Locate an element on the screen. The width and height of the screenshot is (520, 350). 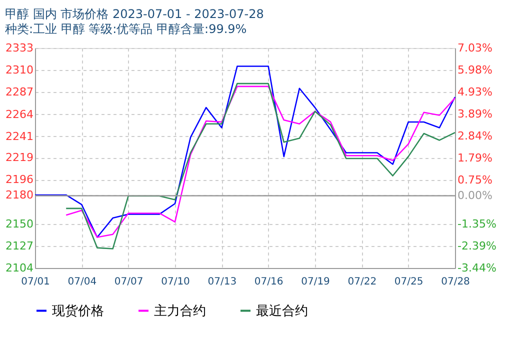
y-tick-label: 2219 is located at coordinates (20, 157).